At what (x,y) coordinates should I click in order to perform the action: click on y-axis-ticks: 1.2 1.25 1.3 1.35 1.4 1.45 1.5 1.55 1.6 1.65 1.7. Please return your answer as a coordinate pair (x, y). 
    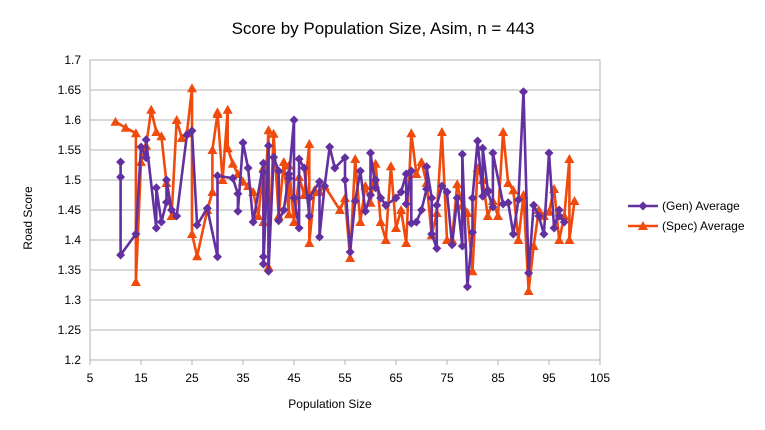
    Looking at the image, I should click on (70, 210).